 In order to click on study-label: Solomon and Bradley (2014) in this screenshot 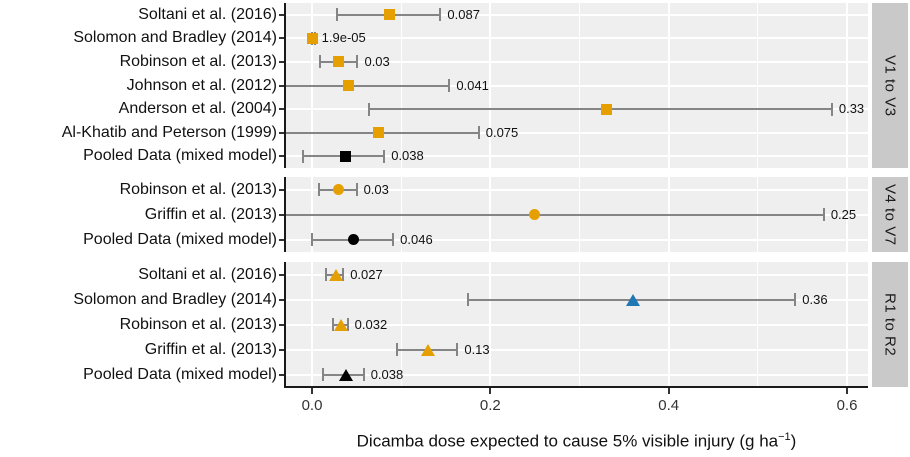, I will do `click(175, 299)`.